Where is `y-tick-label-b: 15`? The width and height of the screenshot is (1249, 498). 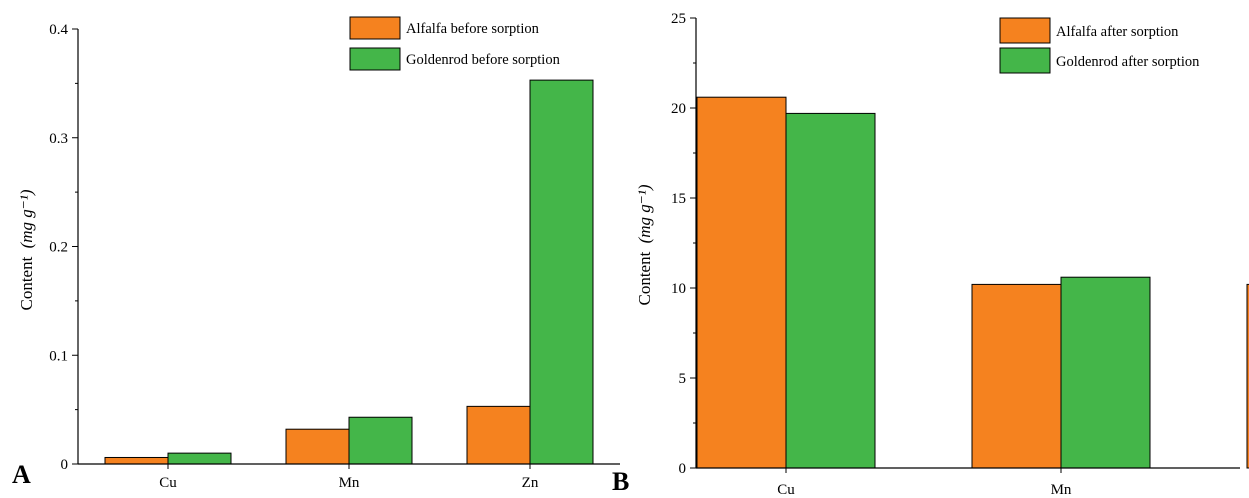
y-tick-label-b: 15 is located at coordinates (678, 199).